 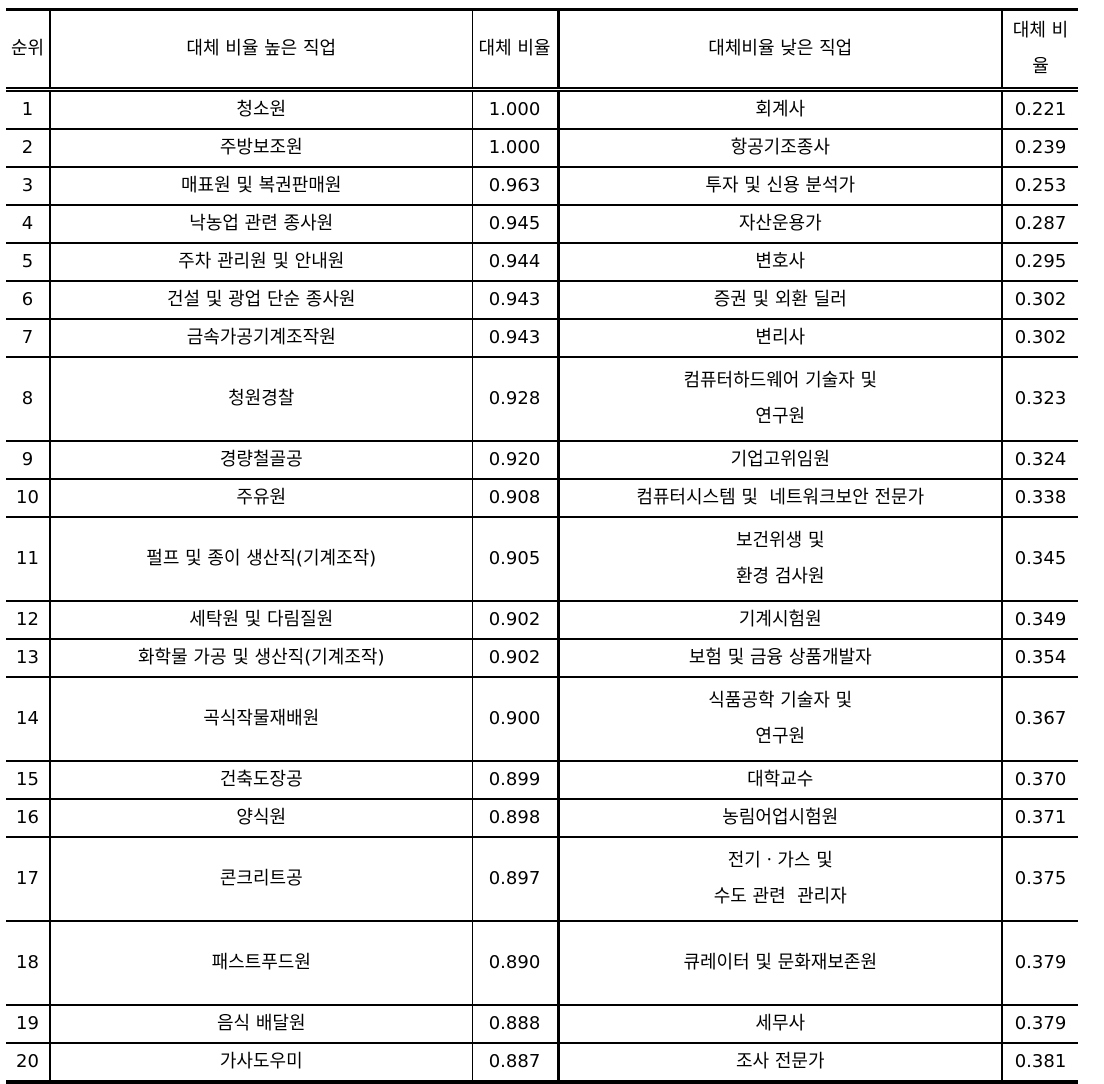 I want to click on low-job-cell: 보험 및 금융 상품개발자, so click(x=780, y=658).